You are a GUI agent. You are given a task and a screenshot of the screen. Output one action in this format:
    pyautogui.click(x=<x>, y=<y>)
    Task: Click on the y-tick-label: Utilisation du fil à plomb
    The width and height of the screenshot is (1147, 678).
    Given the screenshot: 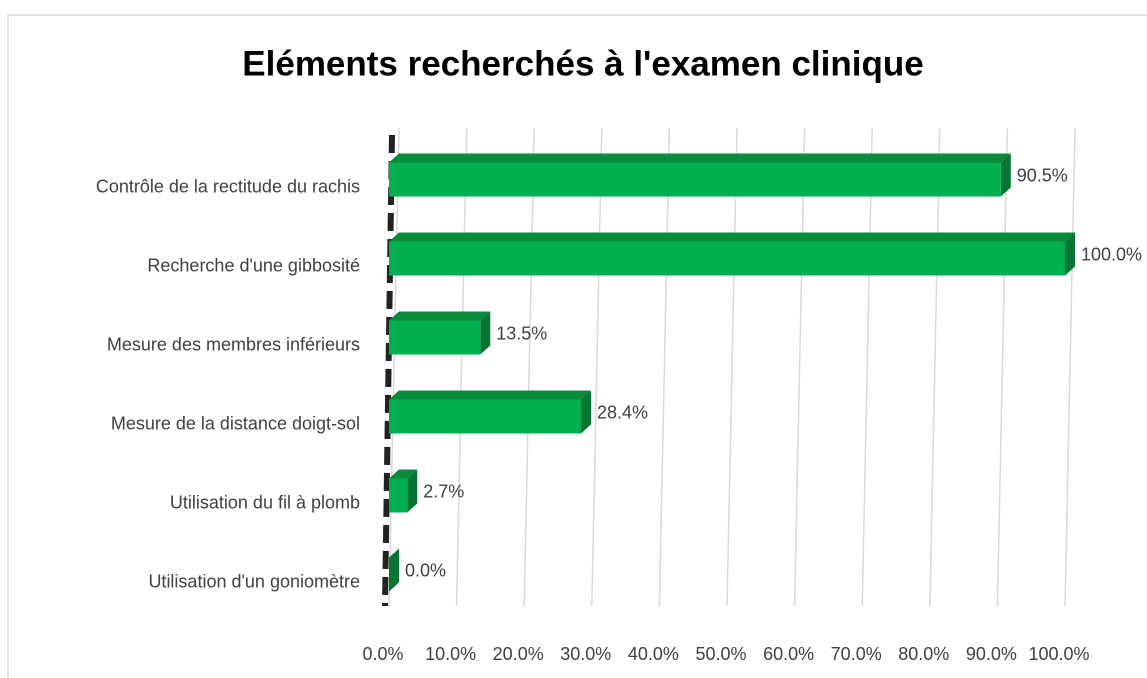 What is the action you would take?
    pyautogui.click(x=265, y=502)
    